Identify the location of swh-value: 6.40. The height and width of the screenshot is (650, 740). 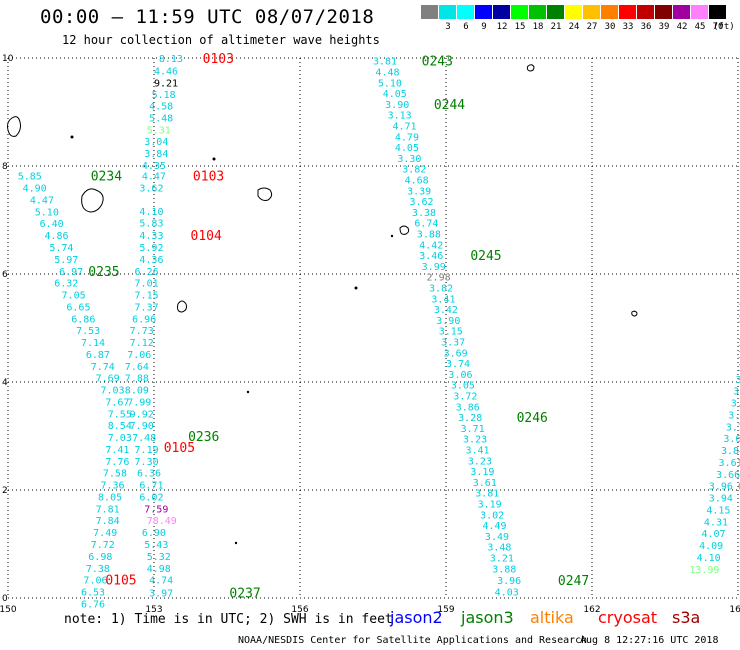
(52, 224).